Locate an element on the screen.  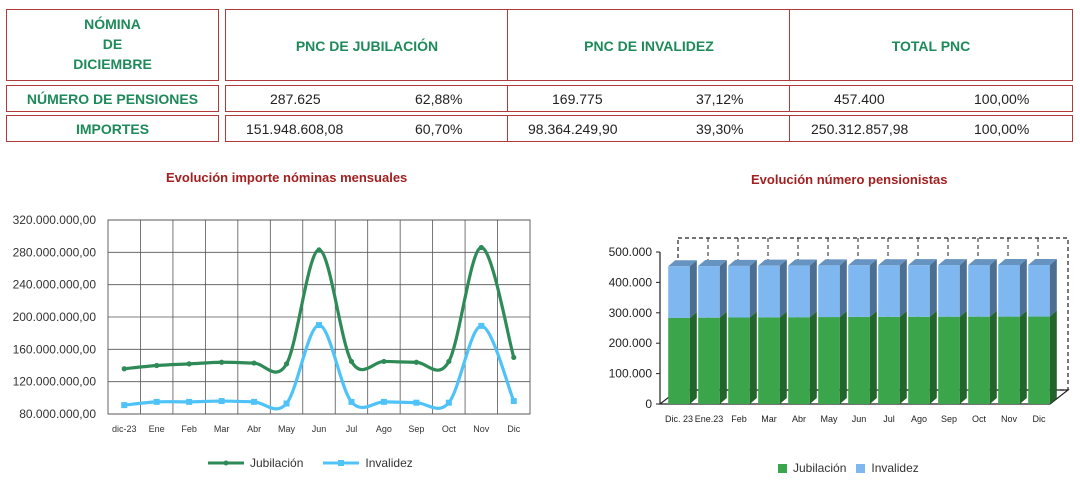
table-cell: 151.948.608,08 is located at coordinates (295, 129).